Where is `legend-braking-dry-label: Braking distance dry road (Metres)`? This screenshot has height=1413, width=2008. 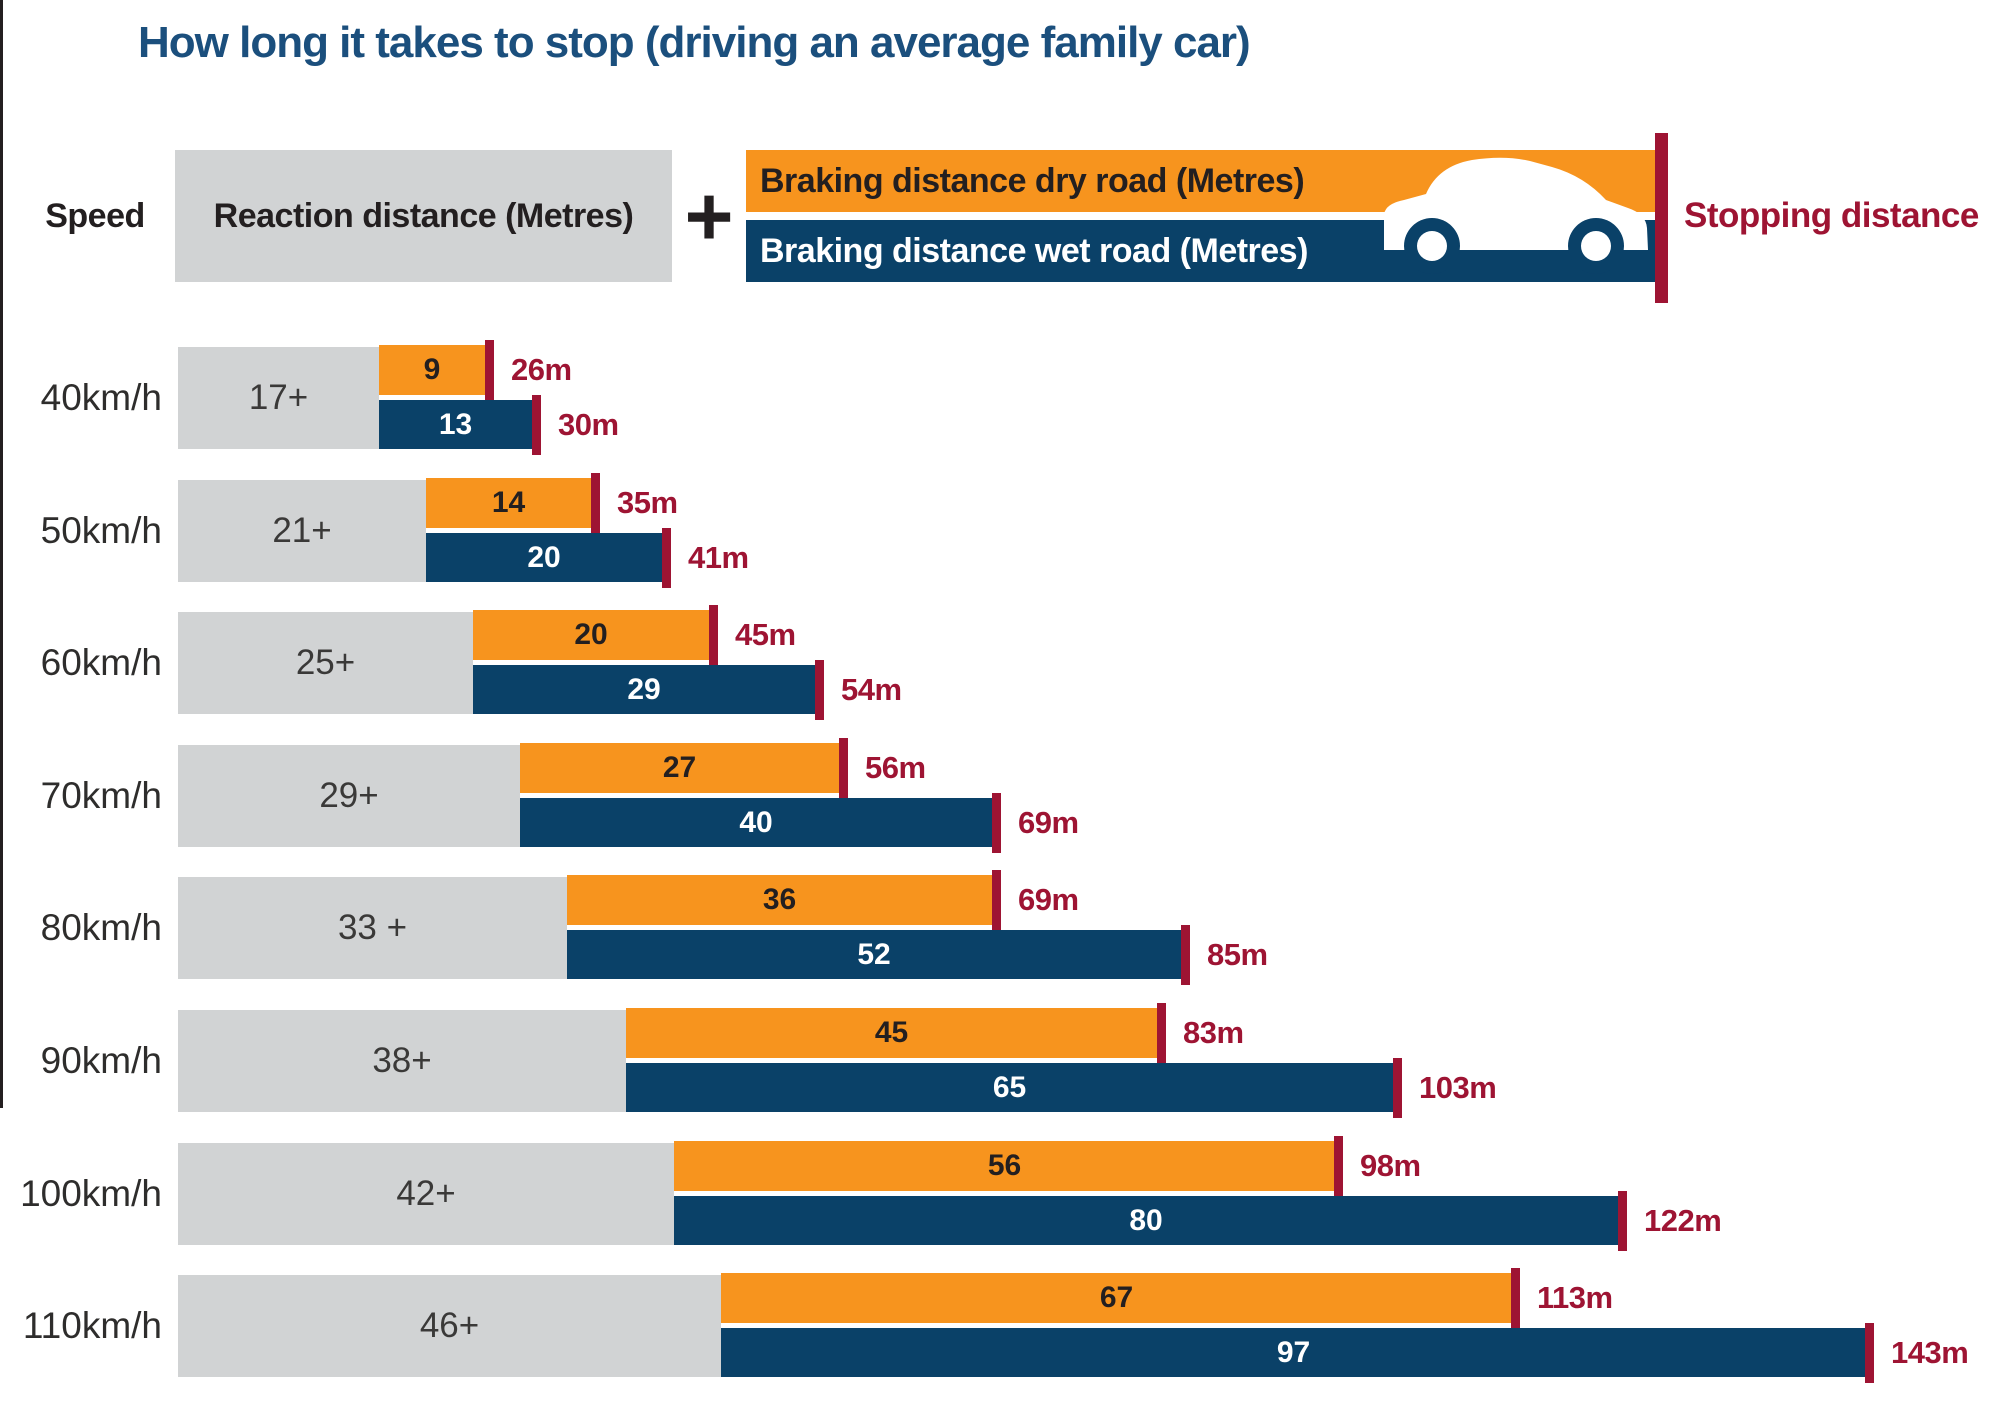 legend-braking-dry-label: Braking distance dry road (Metres) is located at coordinates (1032, 180).